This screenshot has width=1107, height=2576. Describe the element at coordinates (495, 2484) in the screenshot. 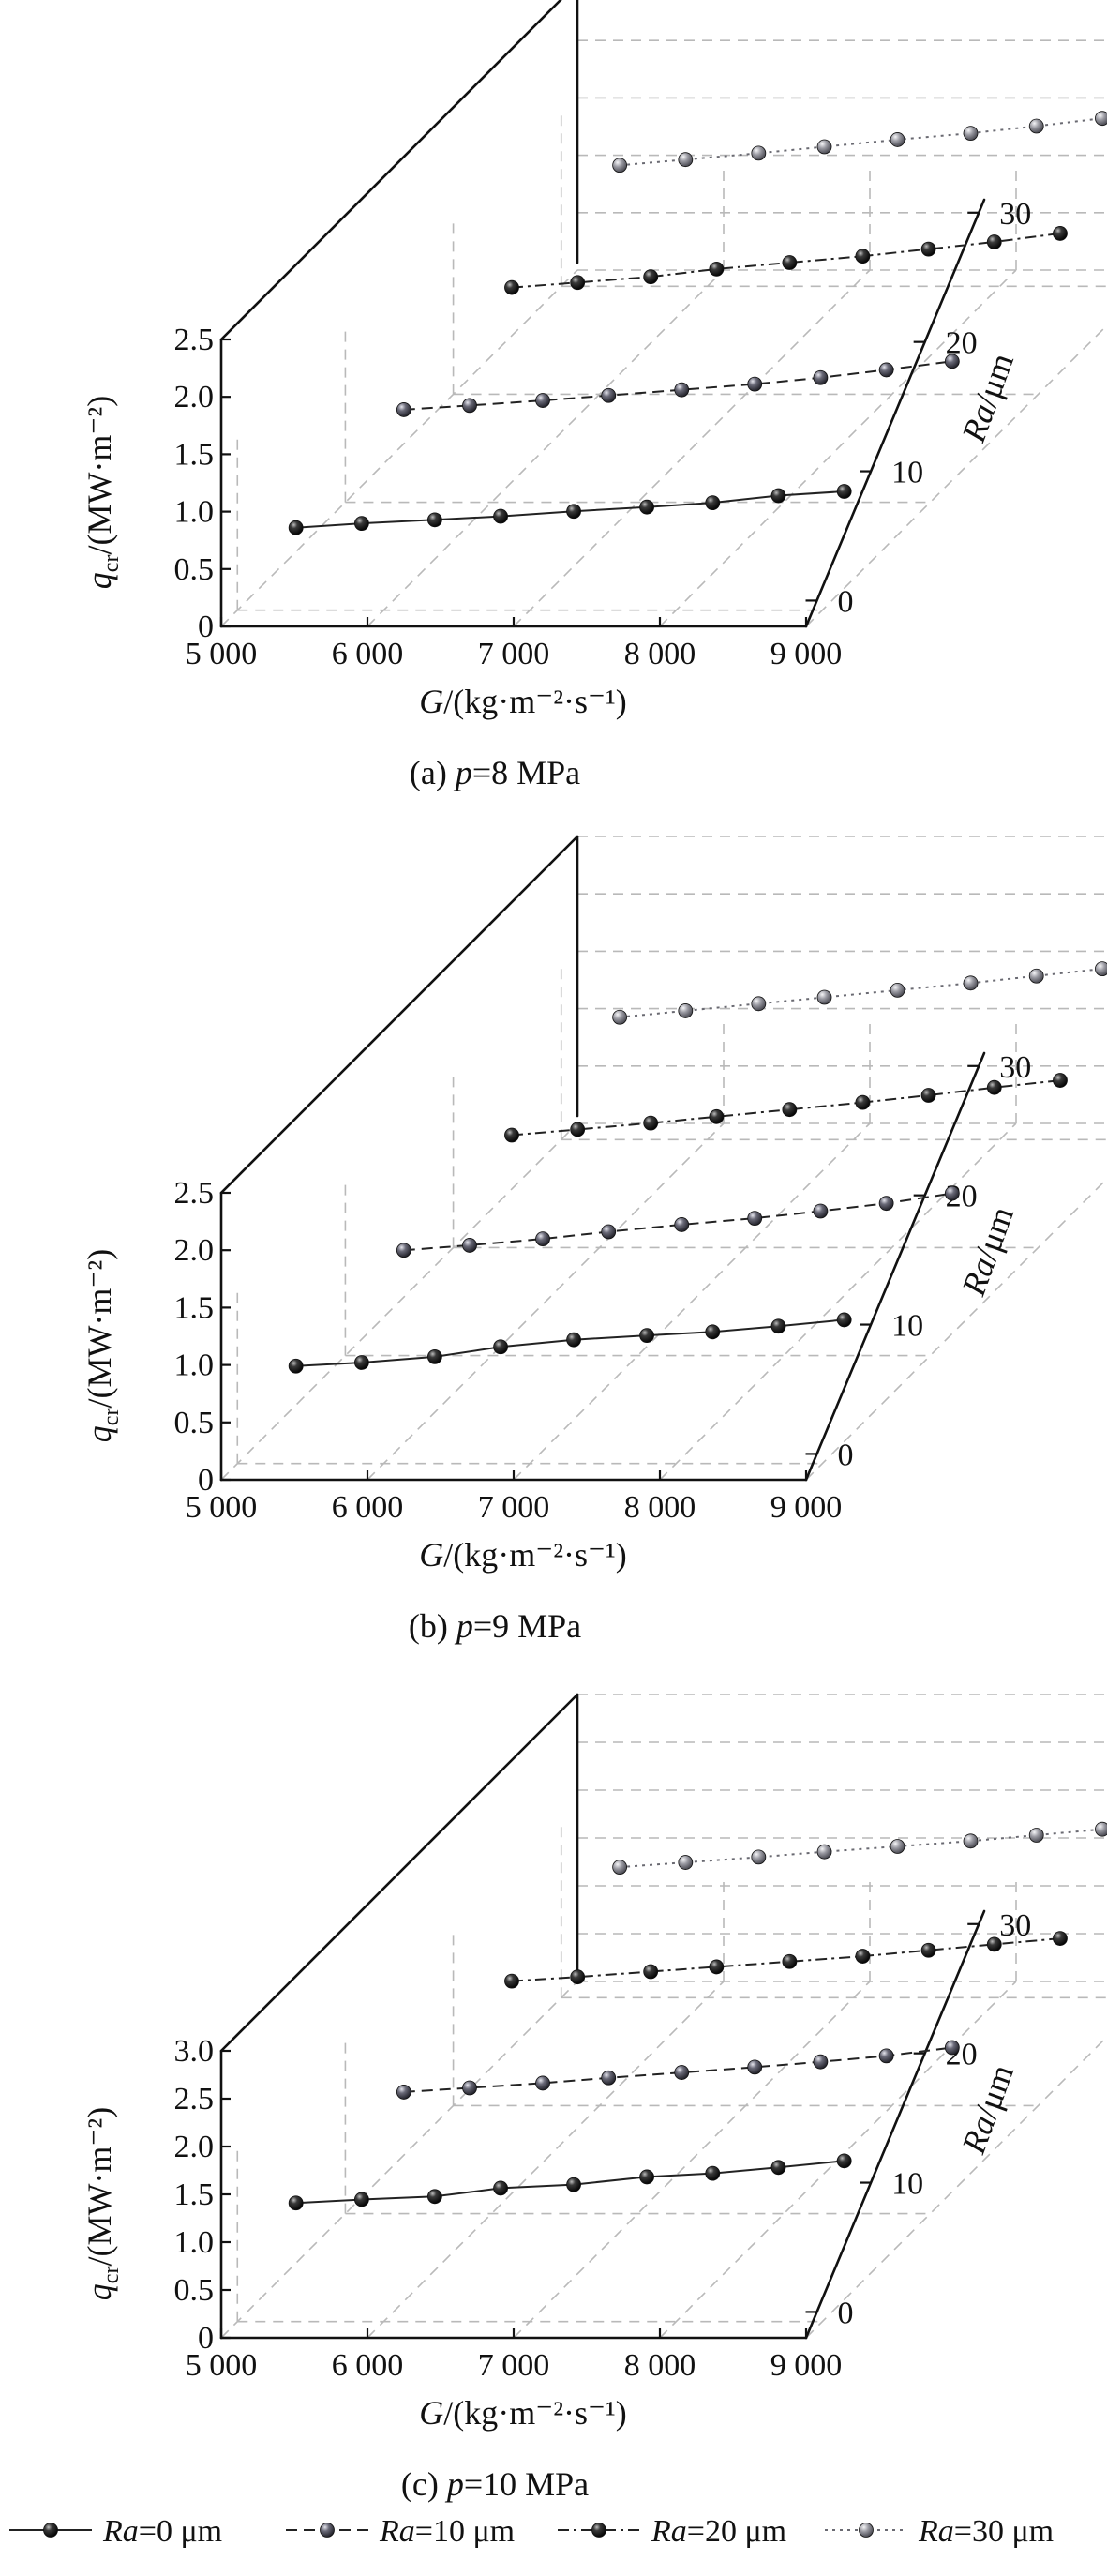

I see `panel-caption: (c) p=10 MPa` at that location.